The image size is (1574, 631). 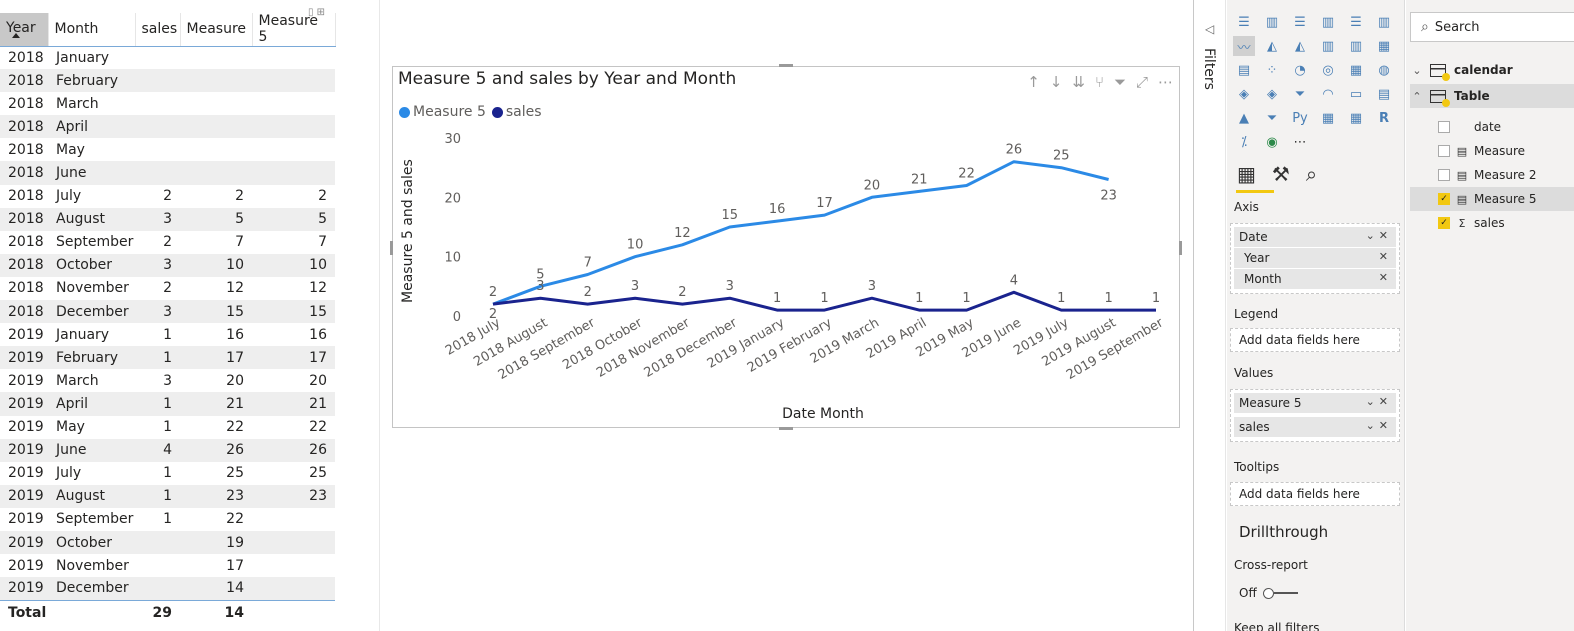 I want to click on chevron-down-icon: ⌄, so click(x=1417, y=70).